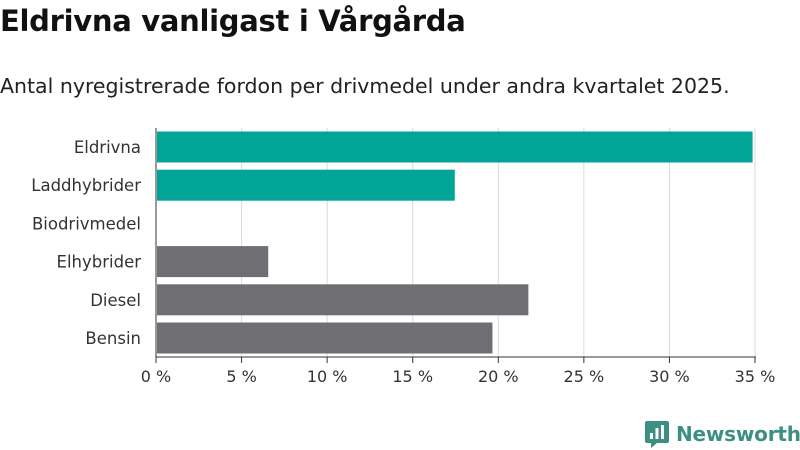 The image size is (800, 450). Describe the element at coordinates (327, 376) in the screenshot. I see `x-tick-label: 10 %` at that location.